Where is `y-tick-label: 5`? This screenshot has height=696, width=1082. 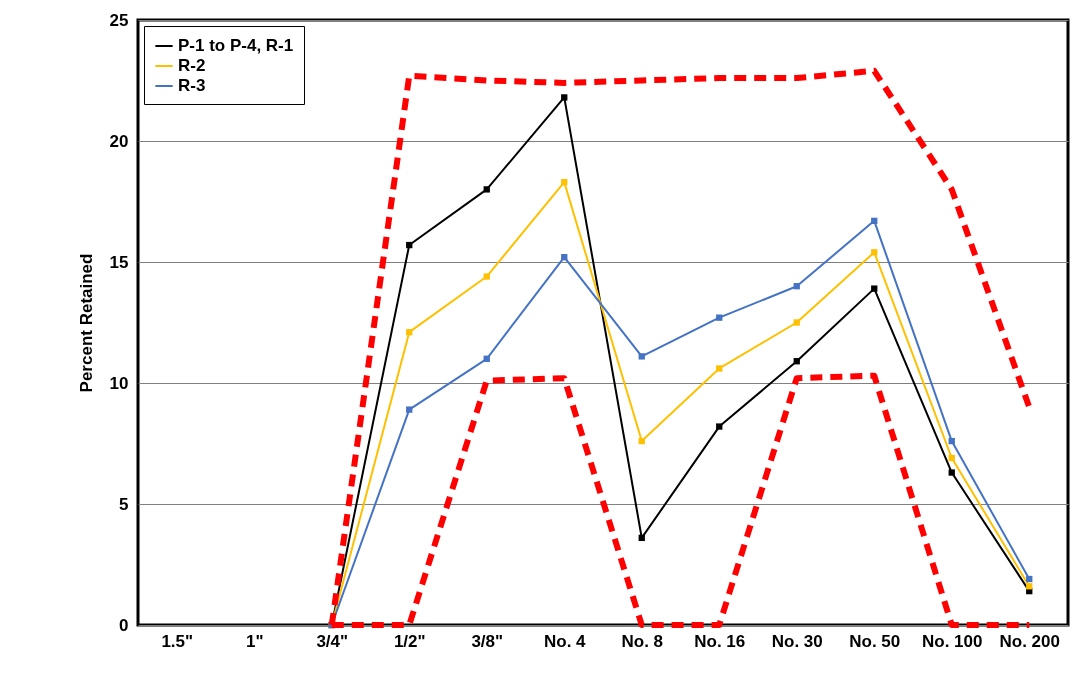 y-tick-label: 5 is located at coordinates (124, 504).